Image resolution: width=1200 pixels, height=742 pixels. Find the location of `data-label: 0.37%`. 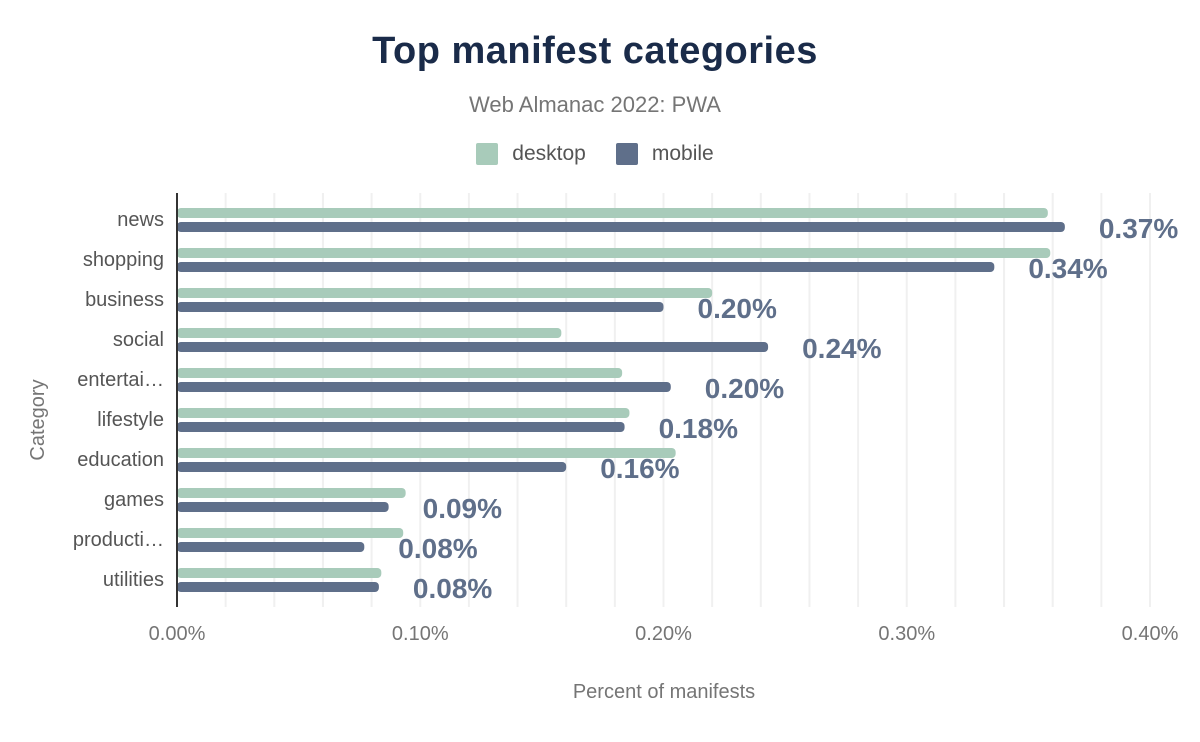

data-label: 0.37% is located at coordinates (1138, 228).